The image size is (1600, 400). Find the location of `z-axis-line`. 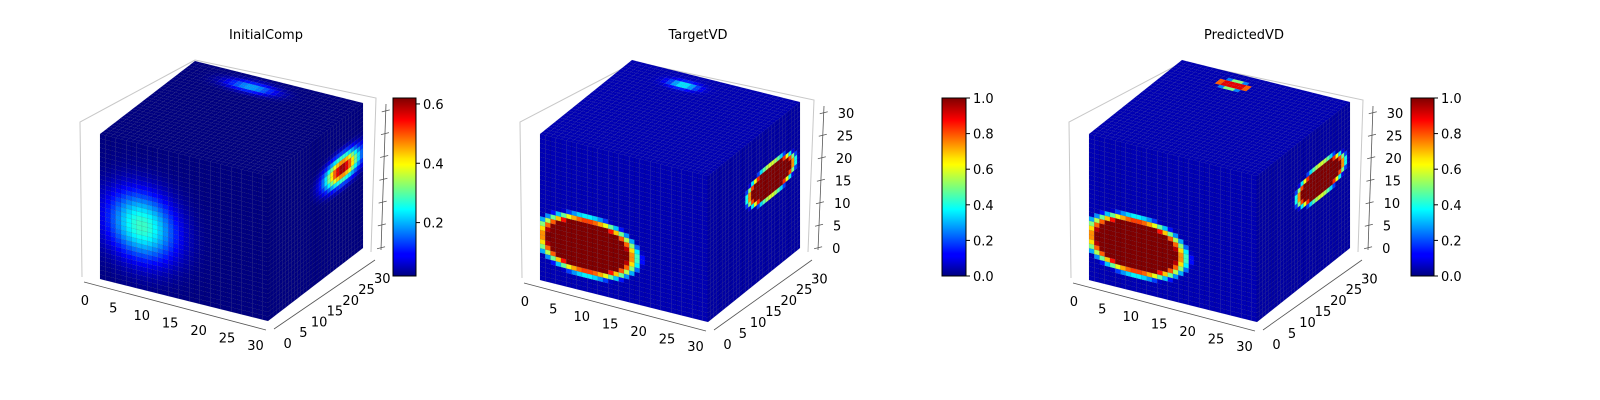

z-axis-line is located at coordinates (383, 177).